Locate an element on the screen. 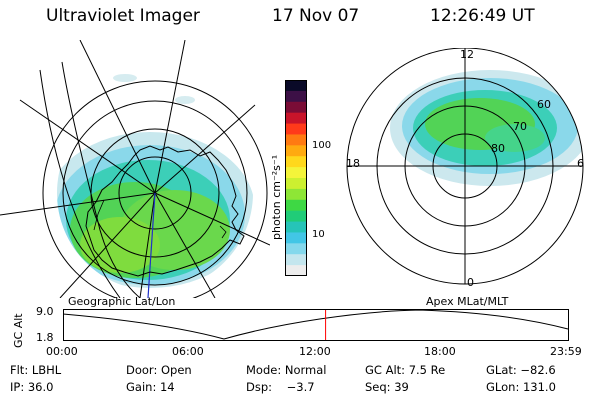  antarctica-coastline is located at coordinates (165, 211).